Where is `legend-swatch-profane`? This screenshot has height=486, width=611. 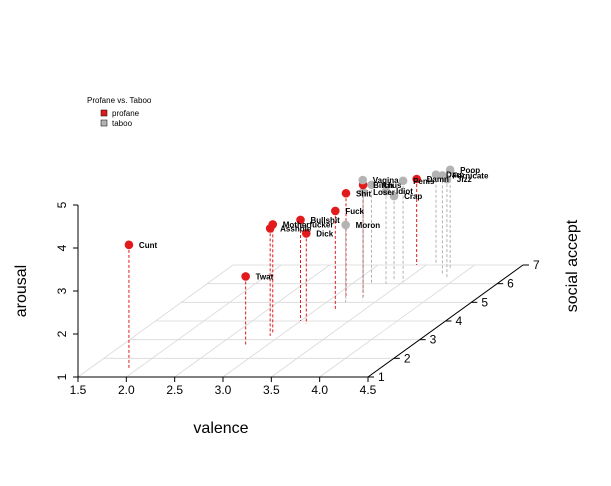
legend-swatch-profane is located at coordinates (104, 113).